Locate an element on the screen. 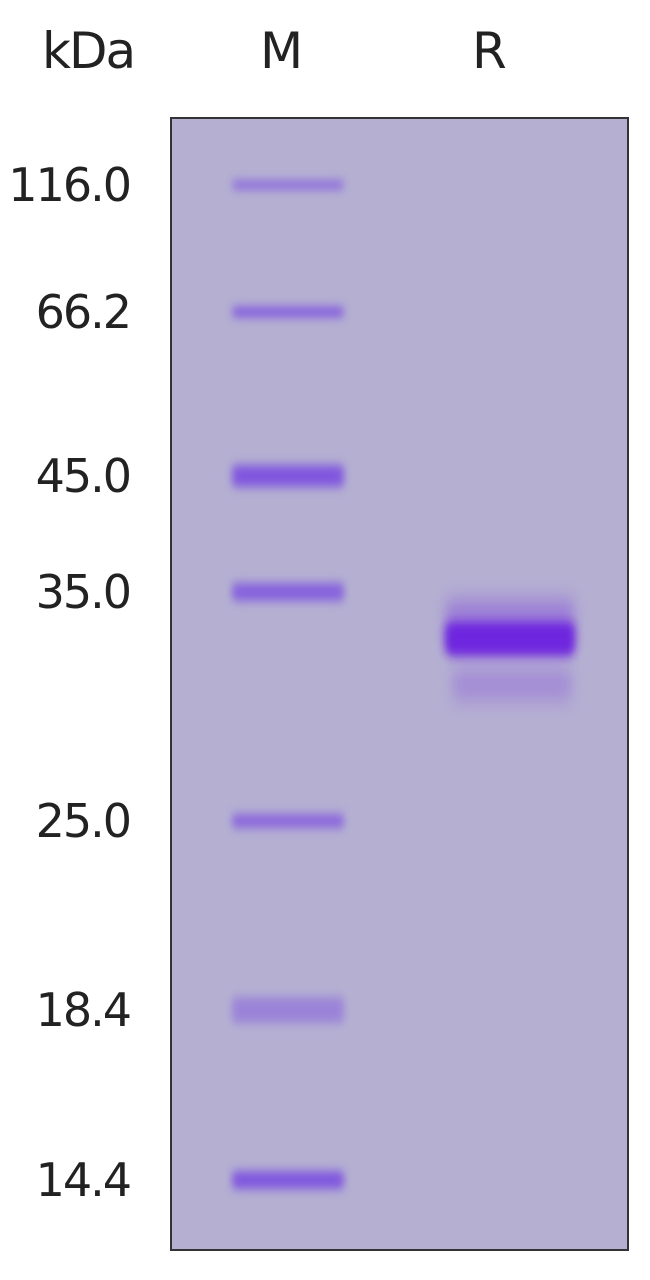 Image resolution: width=650 pixels, height=1280 pixels. marker-label: 66.2 is located at coordinates (83, 312).